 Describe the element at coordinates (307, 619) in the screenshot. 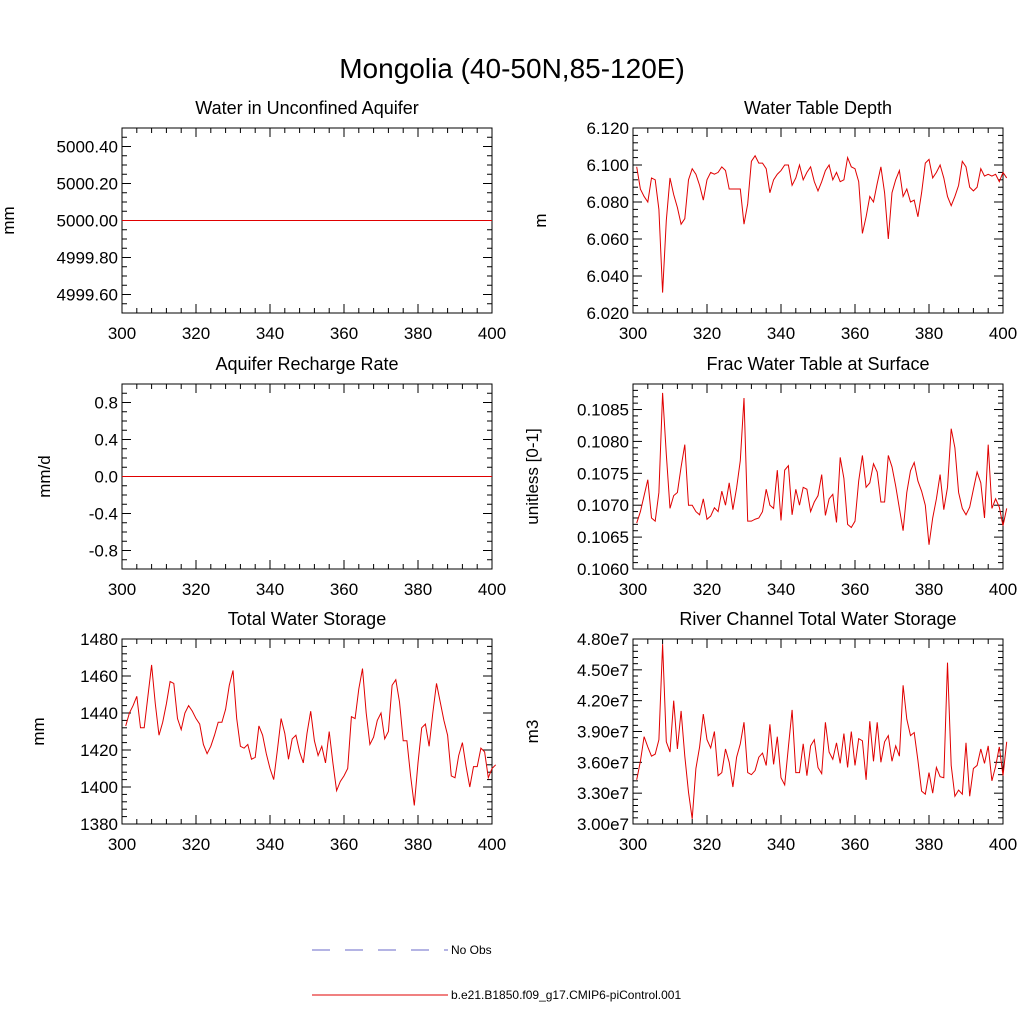

I see `panel-title: Total Water Storage` at that location.